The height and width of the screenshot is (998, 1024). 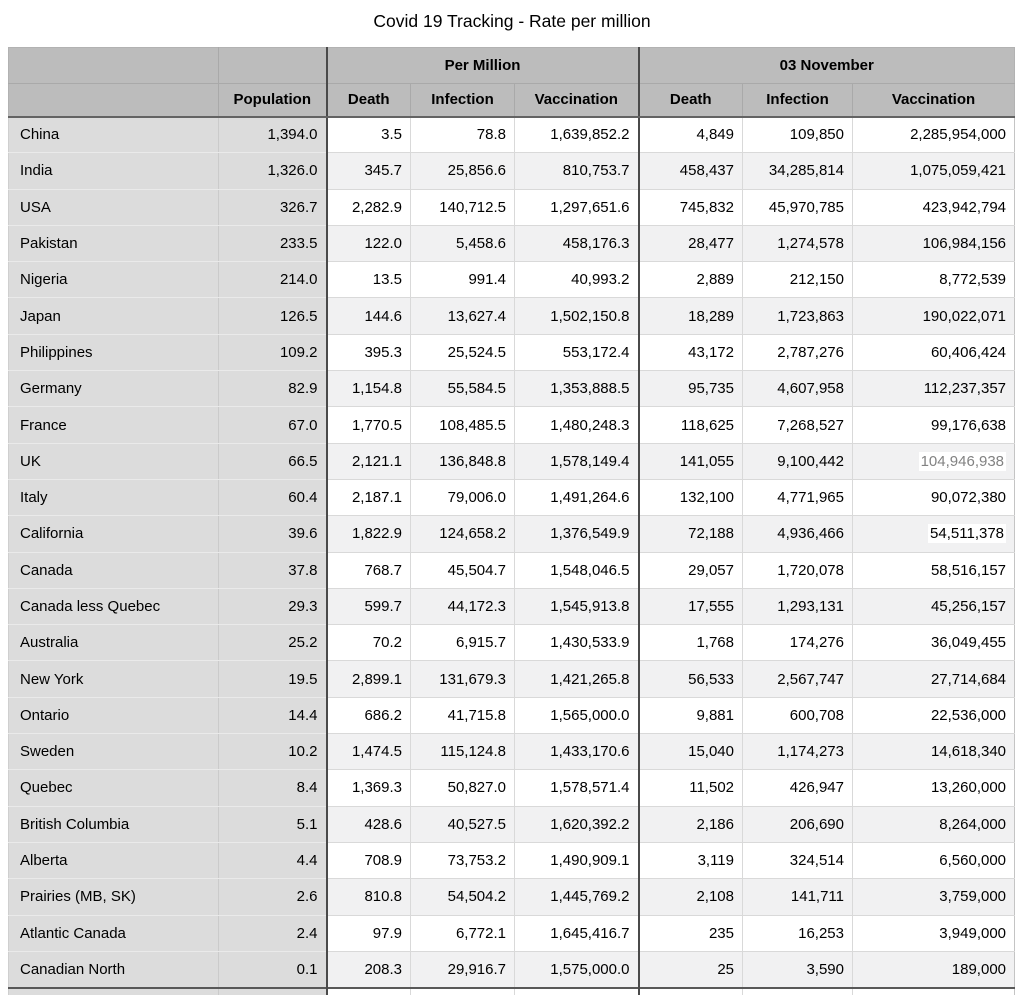 I want to click on cell-nov-death: 132,100, so click(x=690, y=498).